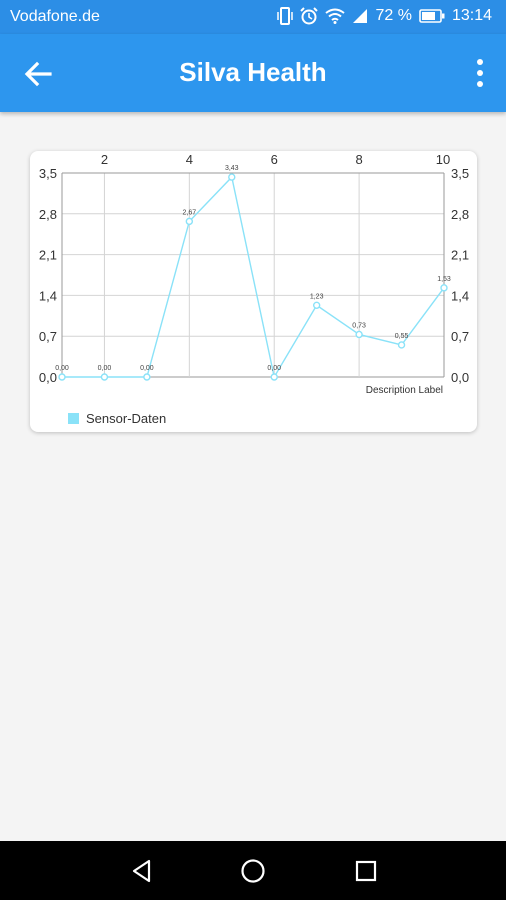  What do you see at coordinates (460, 173) in the screenshot?
I see `y-tick-label-right: 3,5` at bounding box center [460, 173].